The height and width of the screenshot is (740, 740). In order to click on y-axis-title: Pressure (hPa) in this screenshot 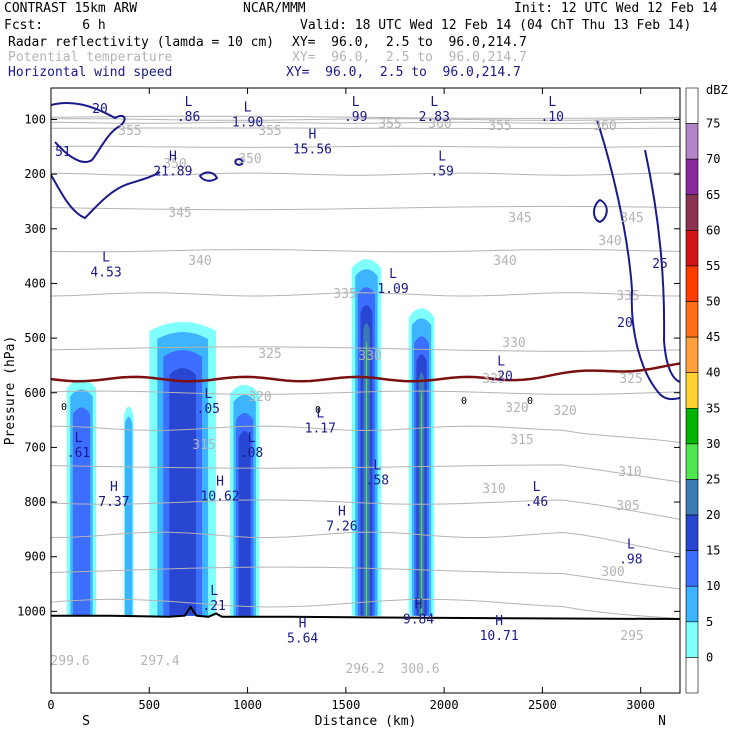, I will do `click(10, 391)`.